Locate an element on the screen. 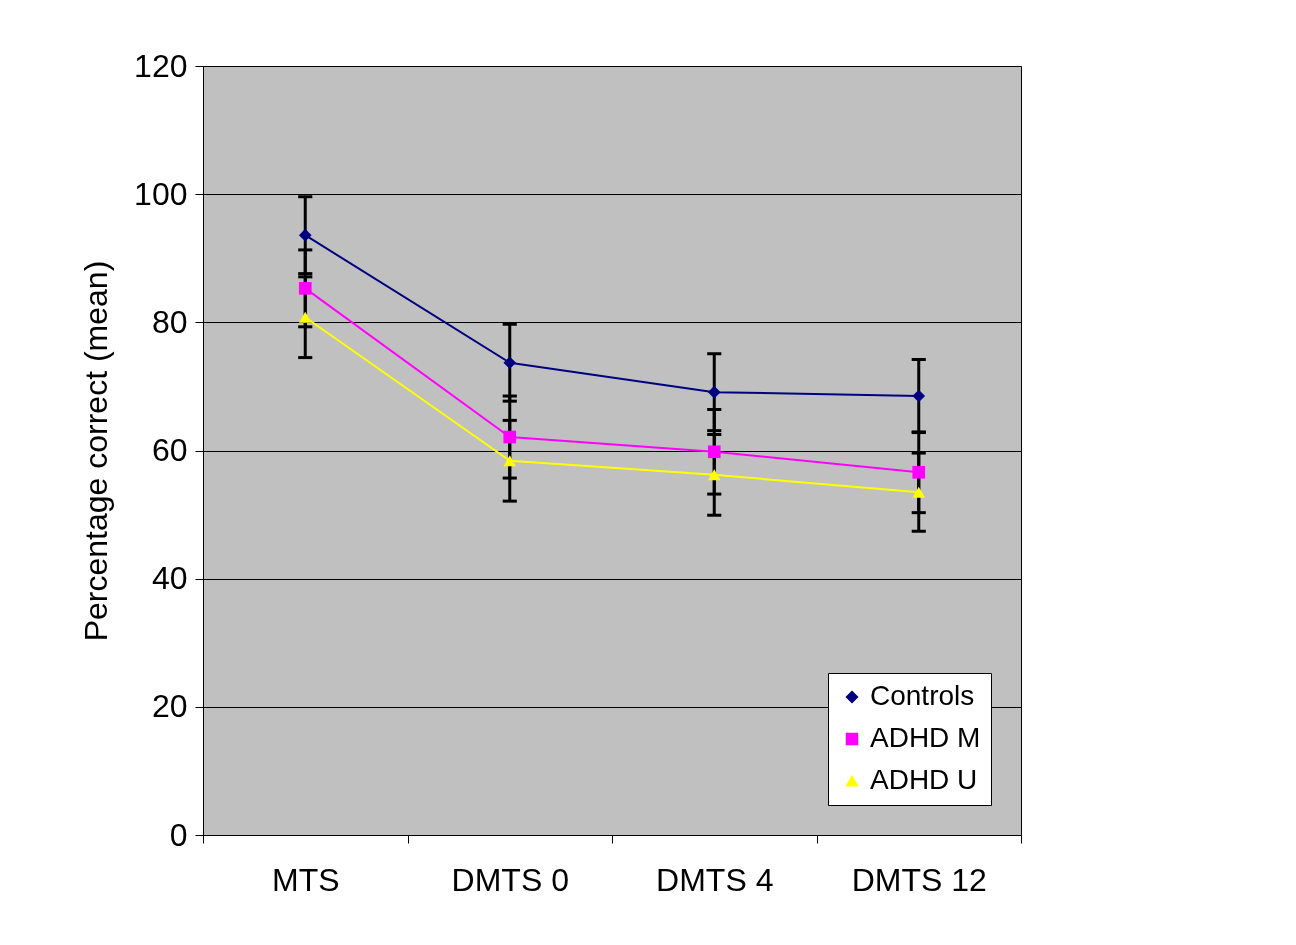 Image resolution: width=1296 pixels, height=945 pixels. x-tick-label: DMTS 0 is located at coordinates (510, 879).